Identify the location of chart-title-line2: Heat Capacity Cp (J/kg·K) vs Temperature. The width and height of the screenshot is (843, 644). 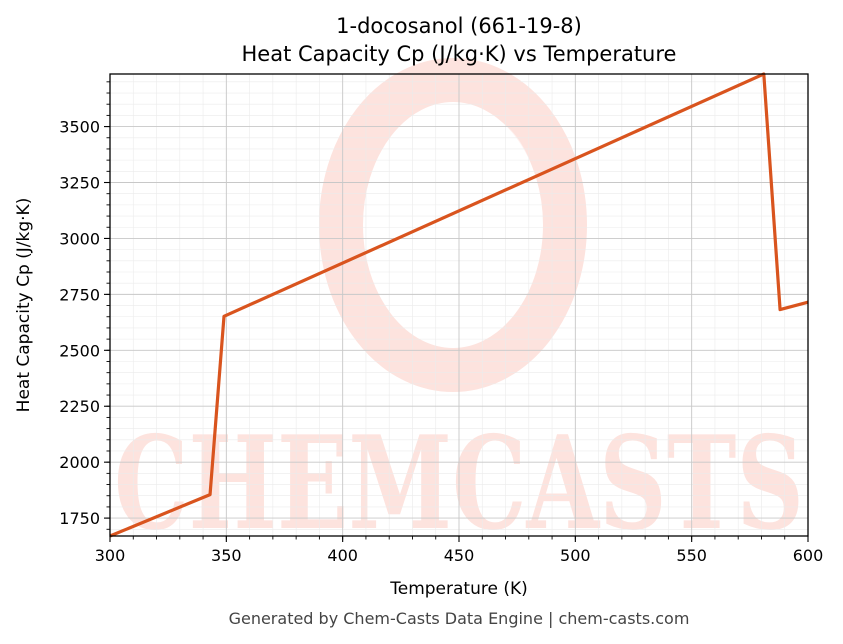
(459, 54).